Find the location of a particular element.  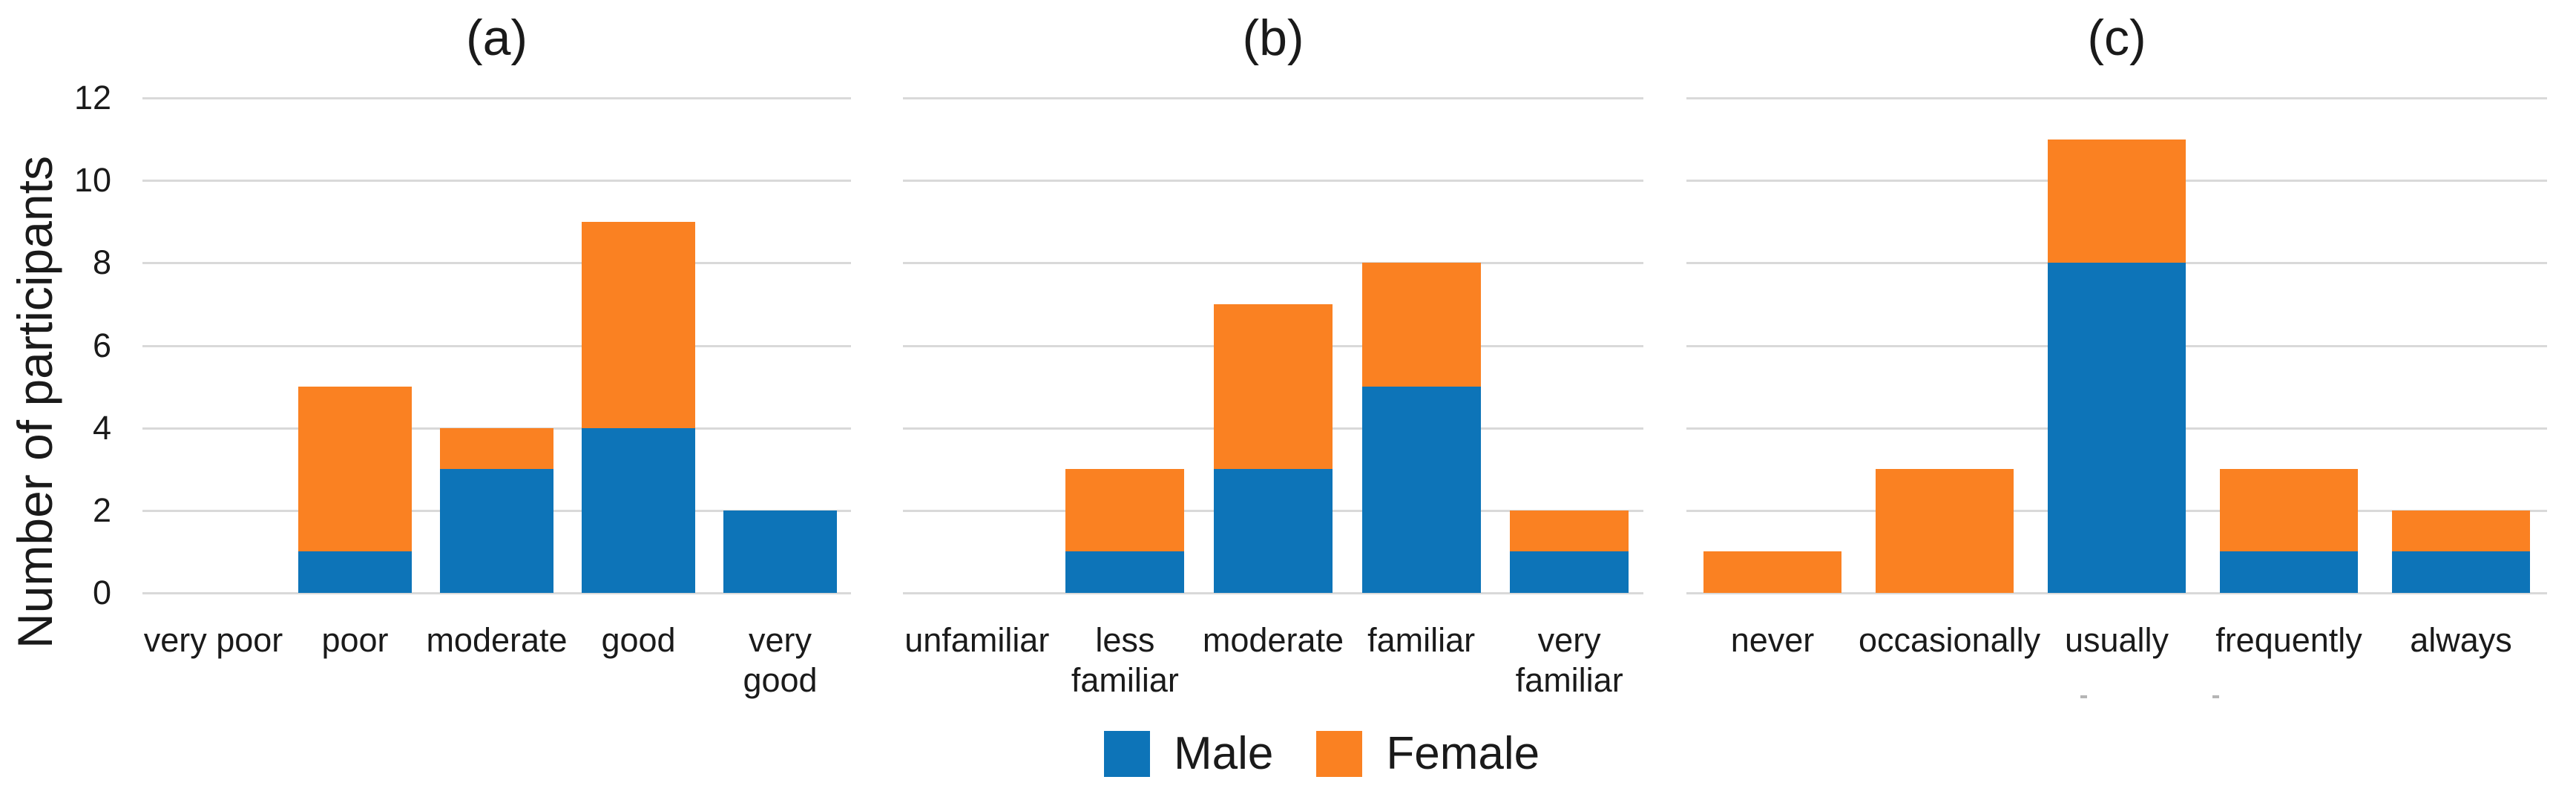

bar-poor-male is located at coordinates (355, 572).